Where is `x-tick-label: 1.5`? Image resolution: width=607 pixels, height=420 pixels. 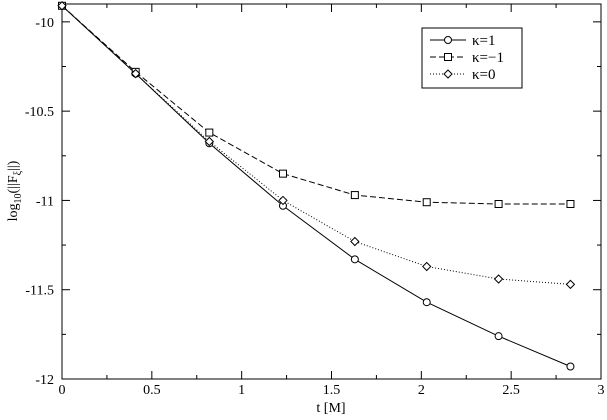
x-tick-label: 1.5 is located at coordinates (332, 390).